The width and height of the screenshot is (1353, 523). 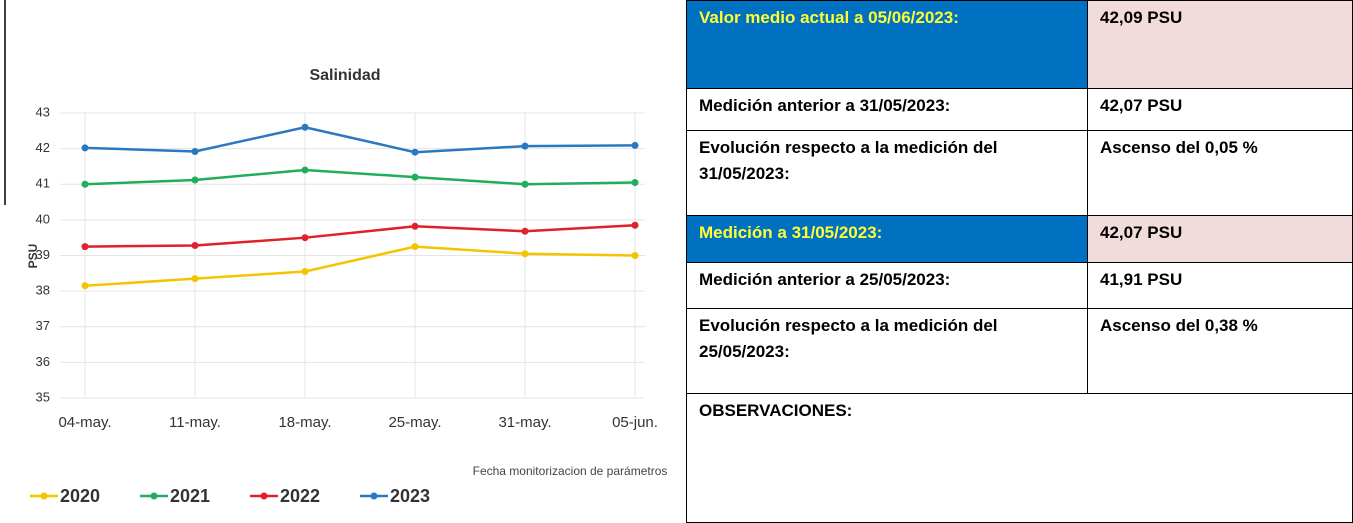 What do you see at coordinates (410, 496) in the screenshot?
I see `legend-label: 2023` at bounding box center [410, 496].